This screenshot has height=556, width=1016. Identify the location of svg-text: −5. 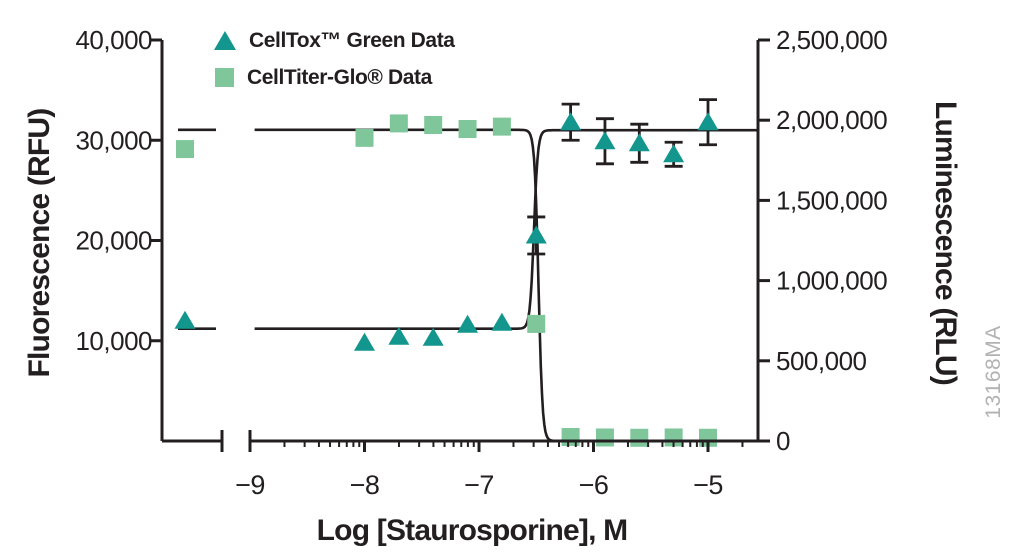
(708, 485).